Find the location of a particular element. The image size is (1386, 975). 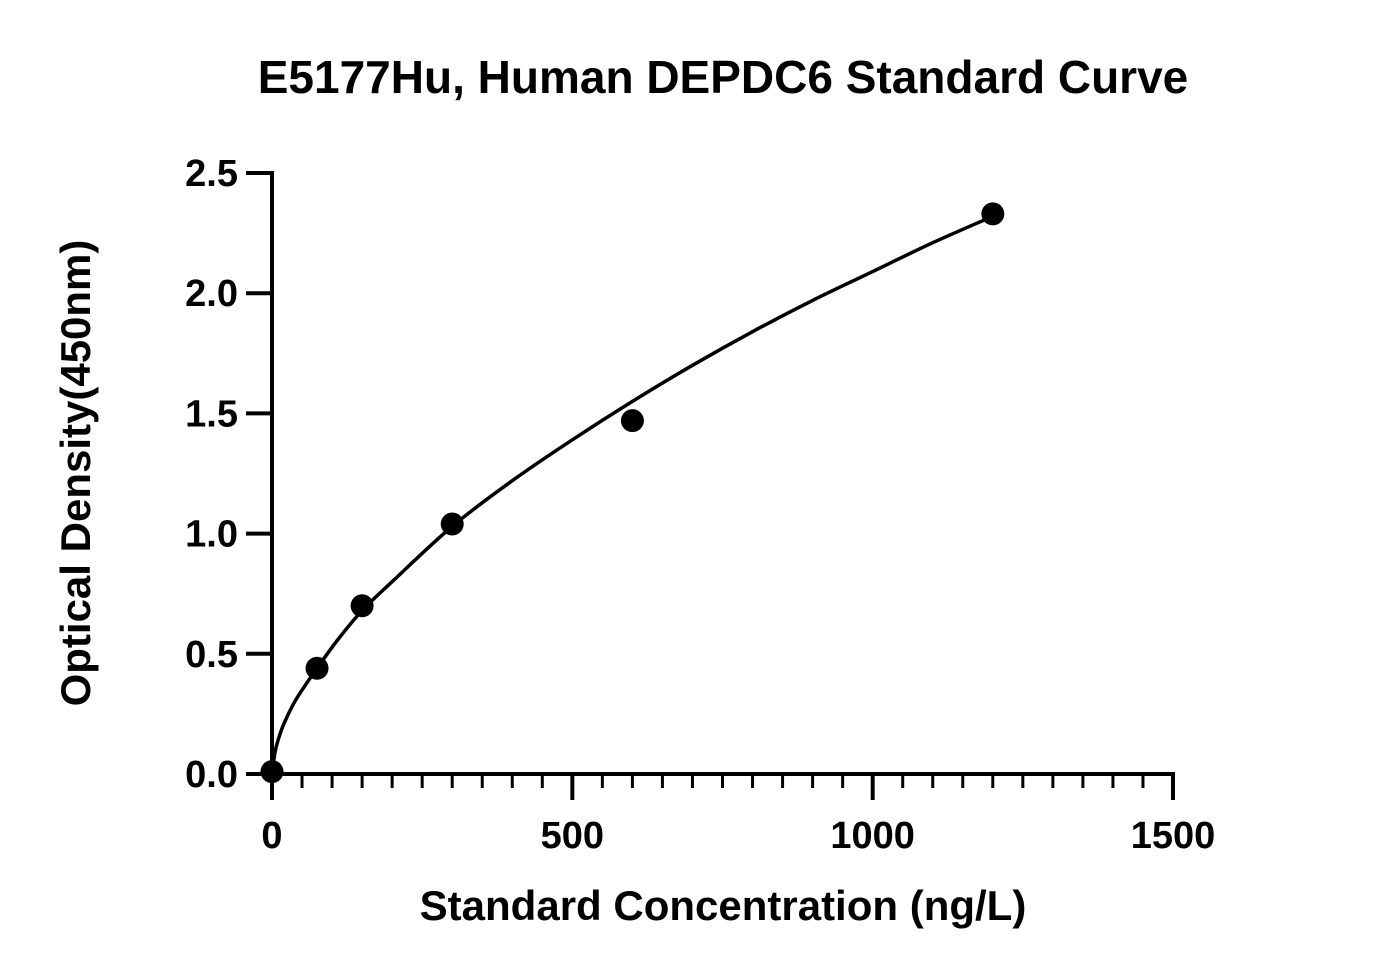

x-tick-label: 1500 is located at coordinates (1173, 836).